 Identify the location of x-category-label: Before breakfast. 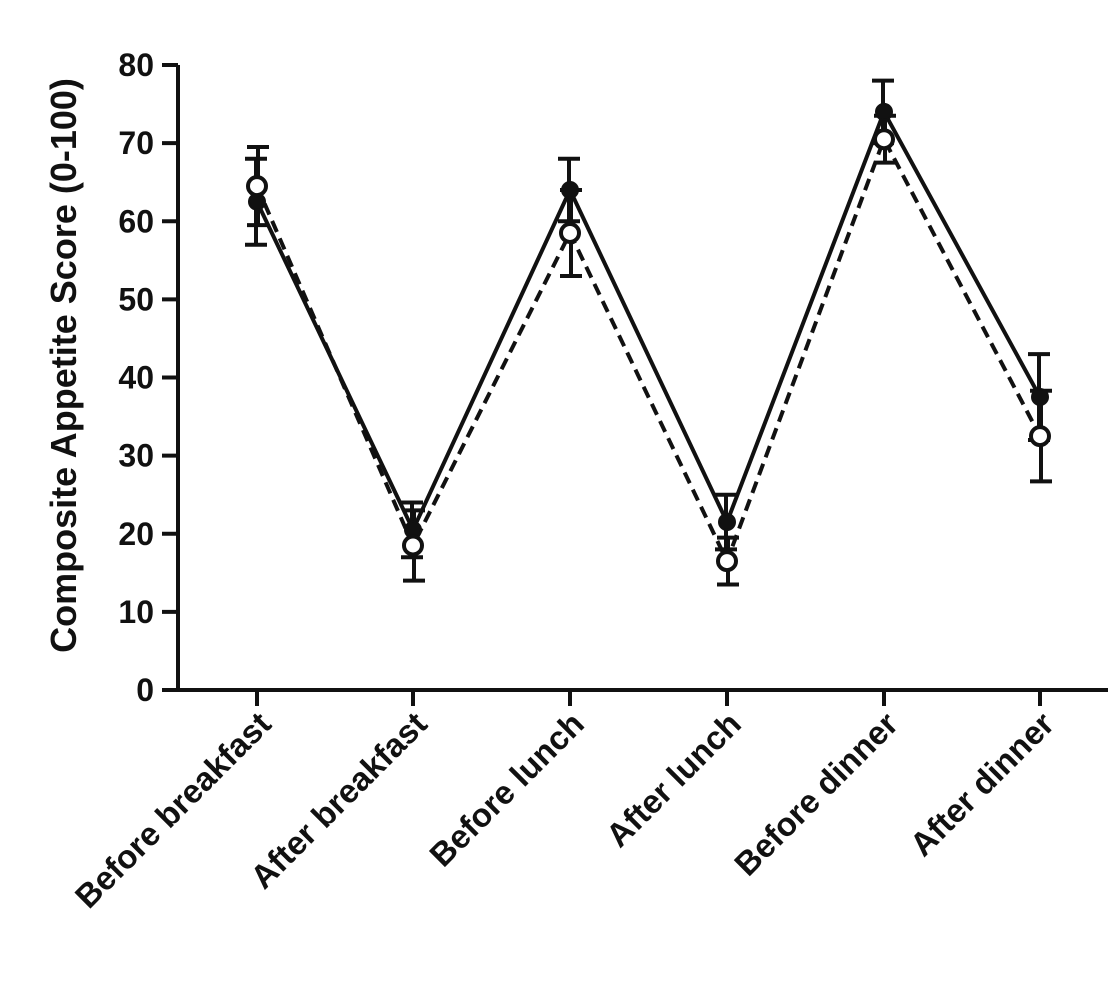
(173, 810).